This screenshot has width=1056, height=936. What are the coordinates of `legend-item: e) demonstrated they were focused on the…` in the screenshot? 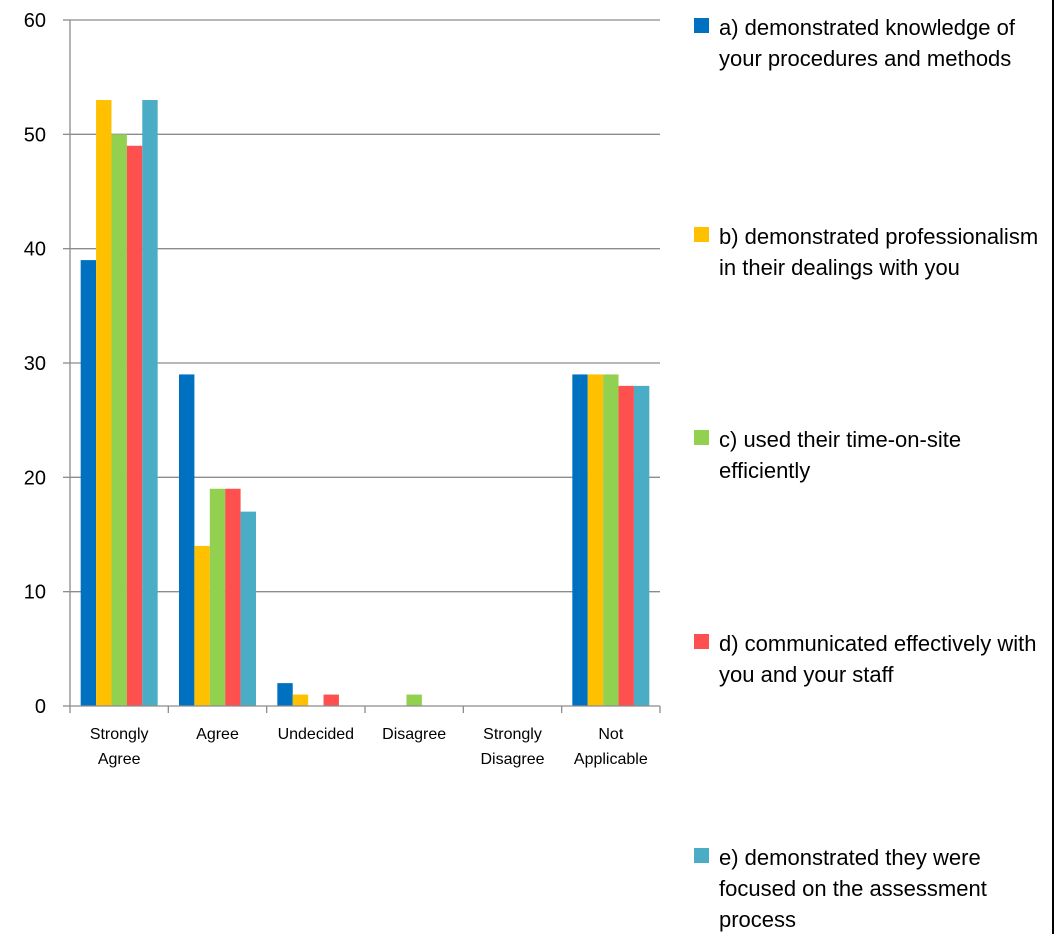 It's located at (869, 888).